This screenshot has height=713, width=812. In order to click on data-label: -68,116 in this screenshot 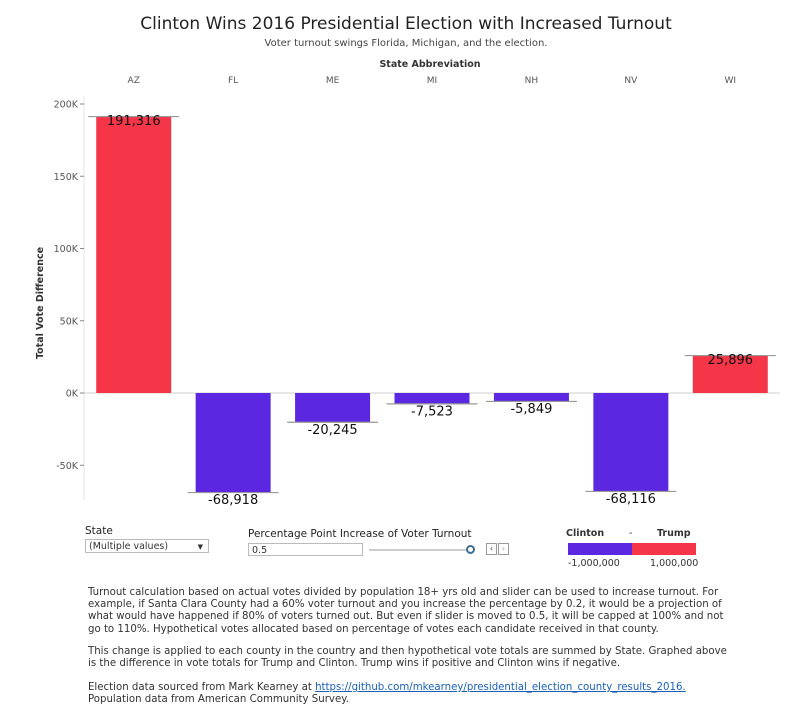, I will do `click(631, 499)`.